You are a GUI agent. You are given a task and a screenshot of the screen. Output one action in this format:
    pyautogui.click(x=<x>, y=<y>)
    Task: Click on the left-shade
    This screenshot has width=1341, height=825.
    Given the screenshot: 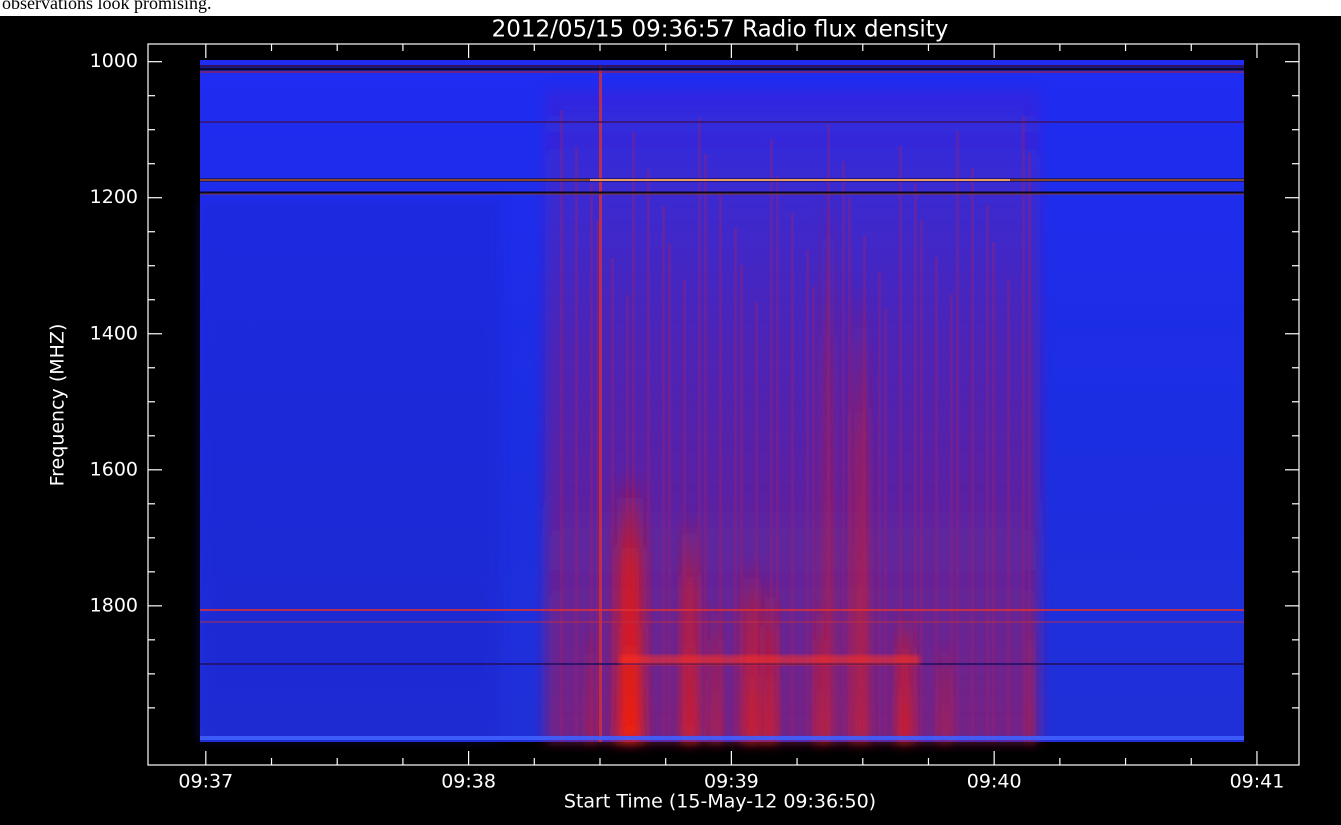 What is the action you would take?
    pyautogui.click(x=350, y=470)
    